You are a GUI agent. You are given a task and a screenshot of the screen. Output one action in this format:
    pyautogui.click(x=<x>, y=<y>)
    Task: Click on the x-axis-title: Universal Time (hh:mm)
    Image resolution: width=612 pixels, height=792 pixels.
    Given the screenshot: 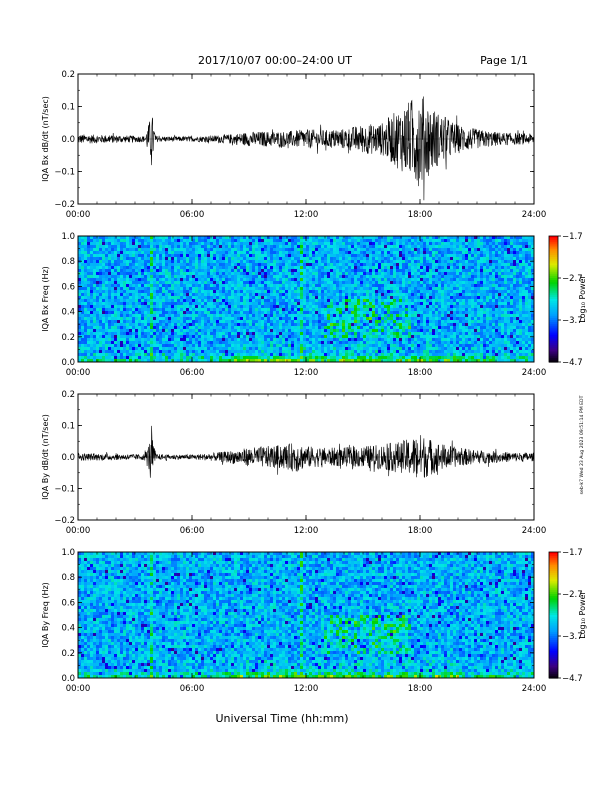 What is the action you would take?
    pyautogui.click(x=282, y=718)
    